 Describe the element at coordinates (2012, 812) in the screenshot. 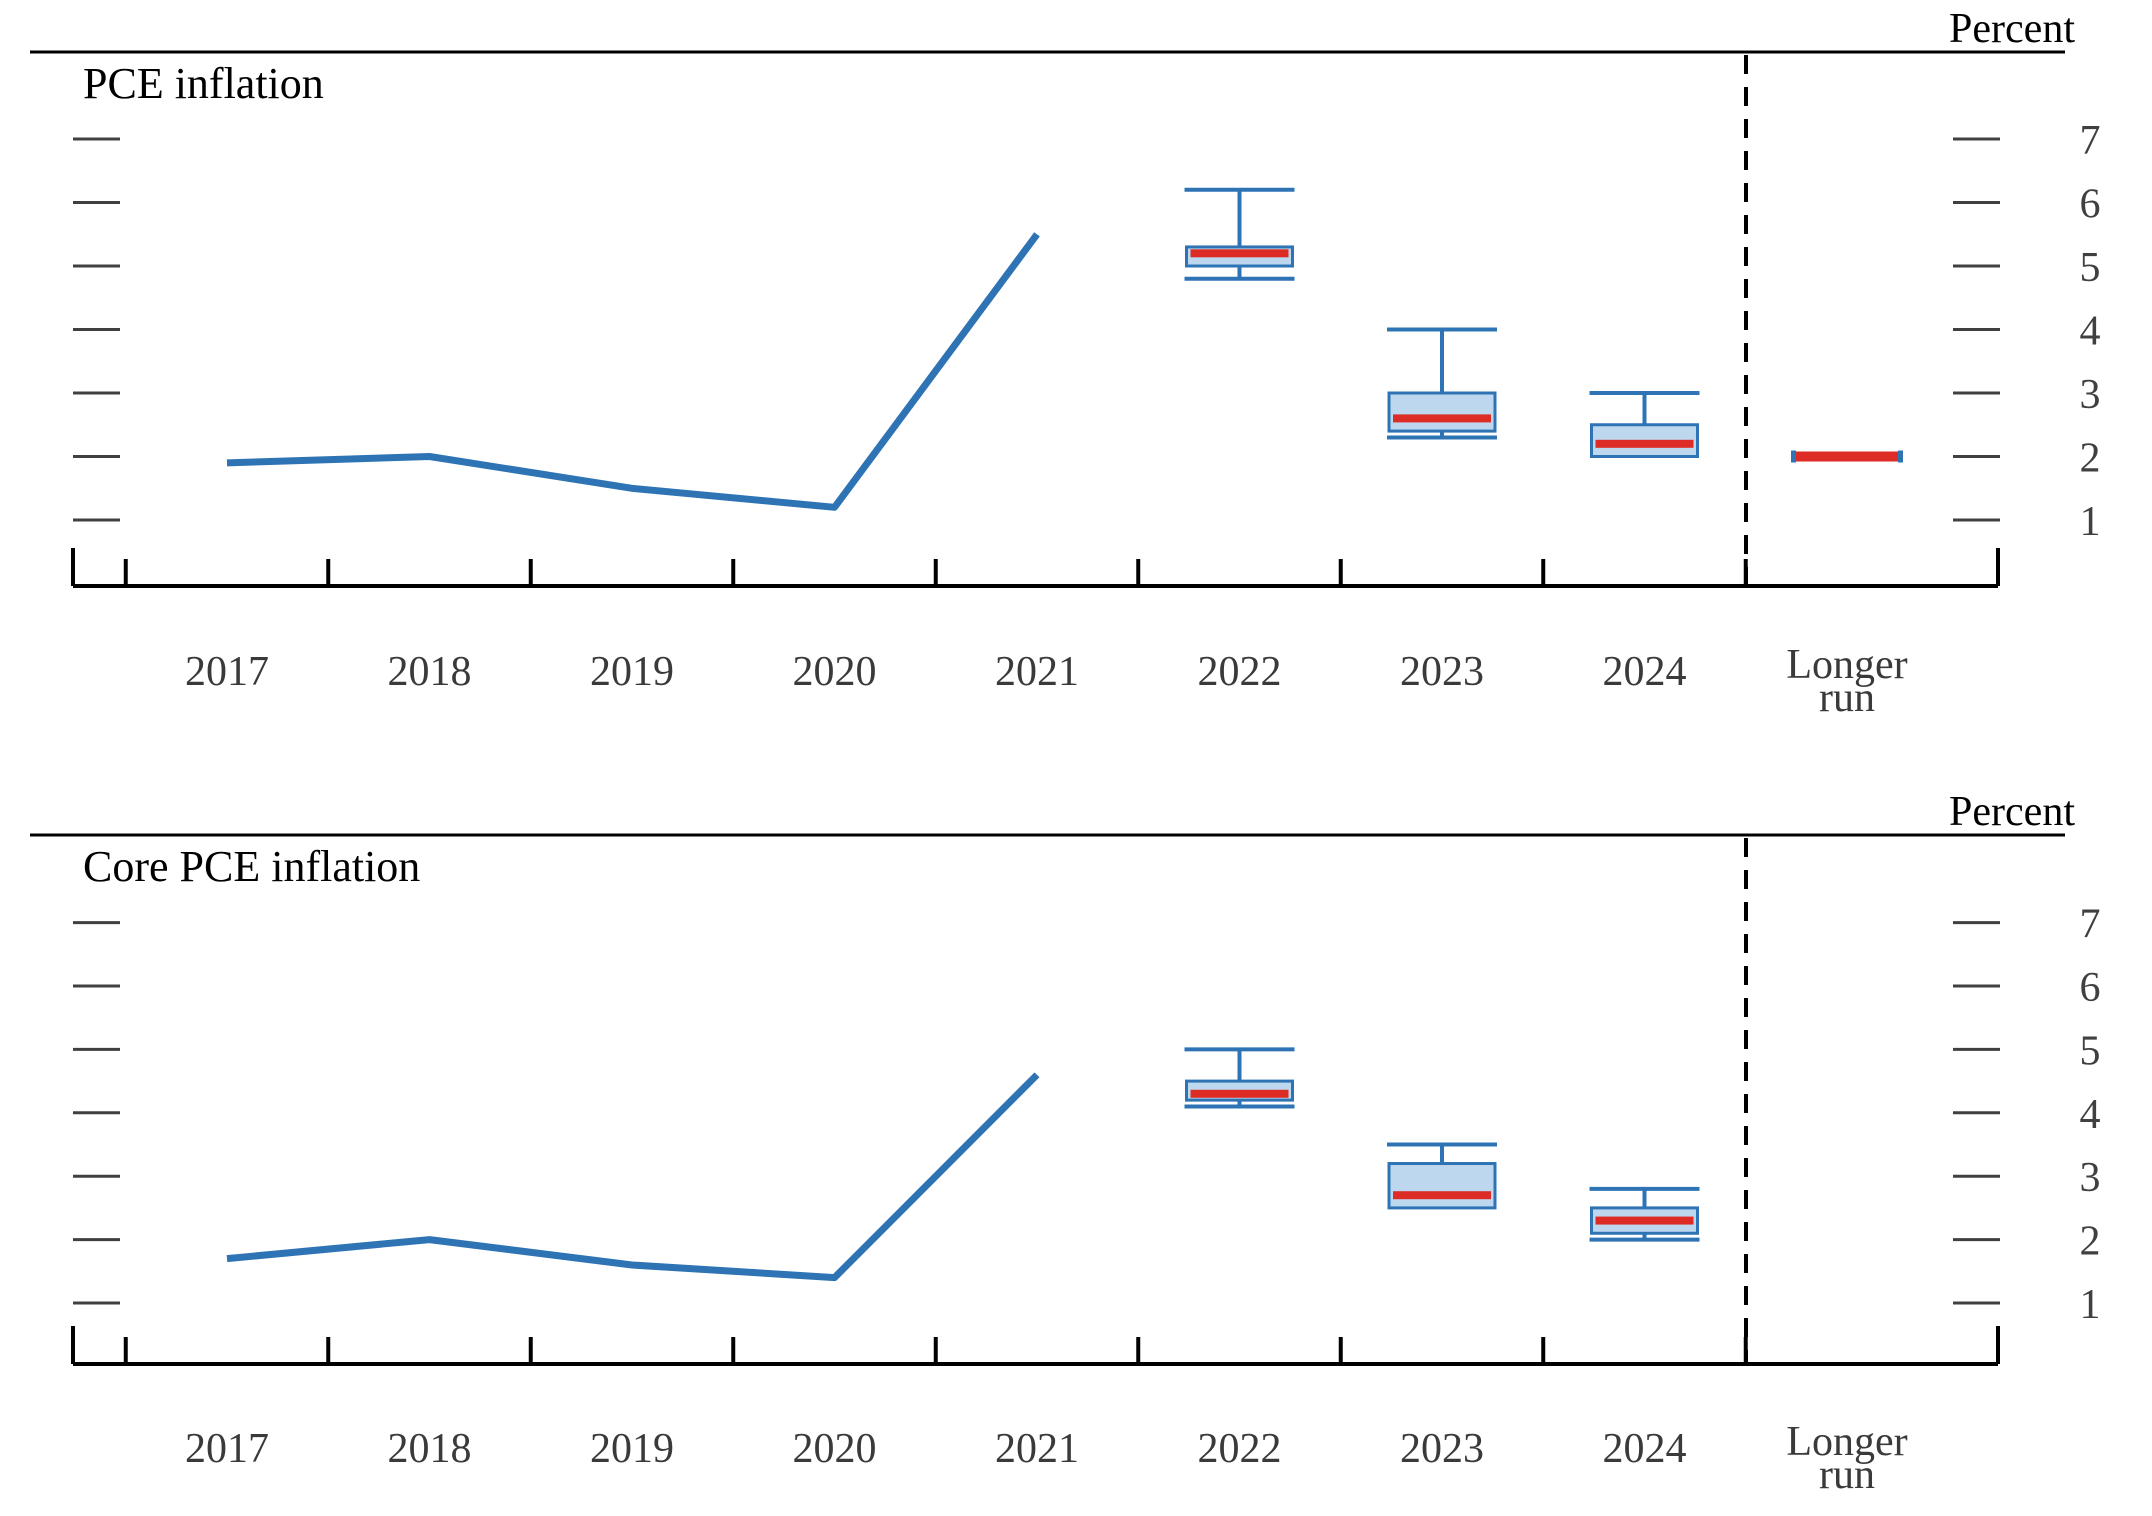

I see `percent-axis-label-bottom: Percent` at that location.